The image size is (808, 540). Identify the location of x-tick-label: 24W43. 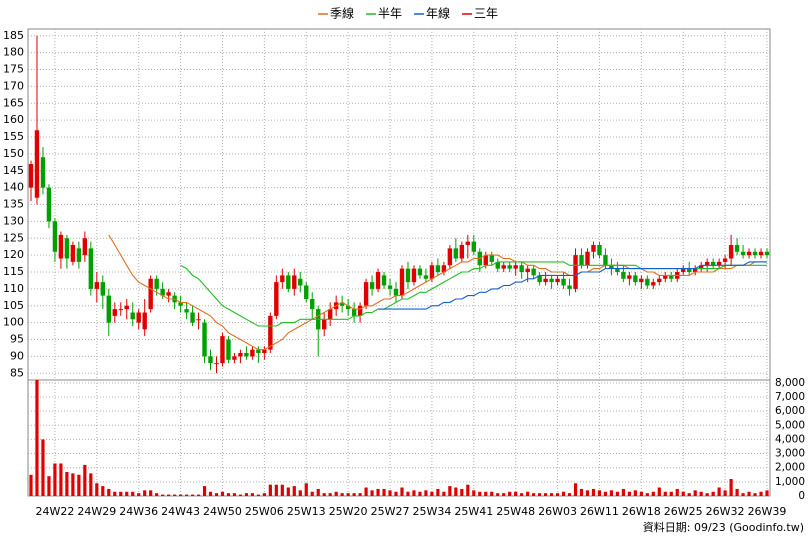
(180, 511).